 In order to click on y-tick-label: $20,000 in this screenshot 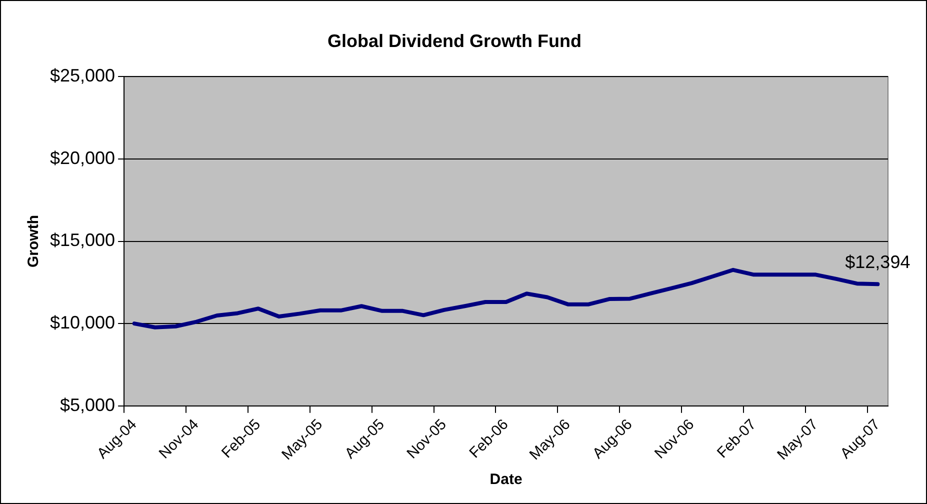, I will do `click(83, 158)`.